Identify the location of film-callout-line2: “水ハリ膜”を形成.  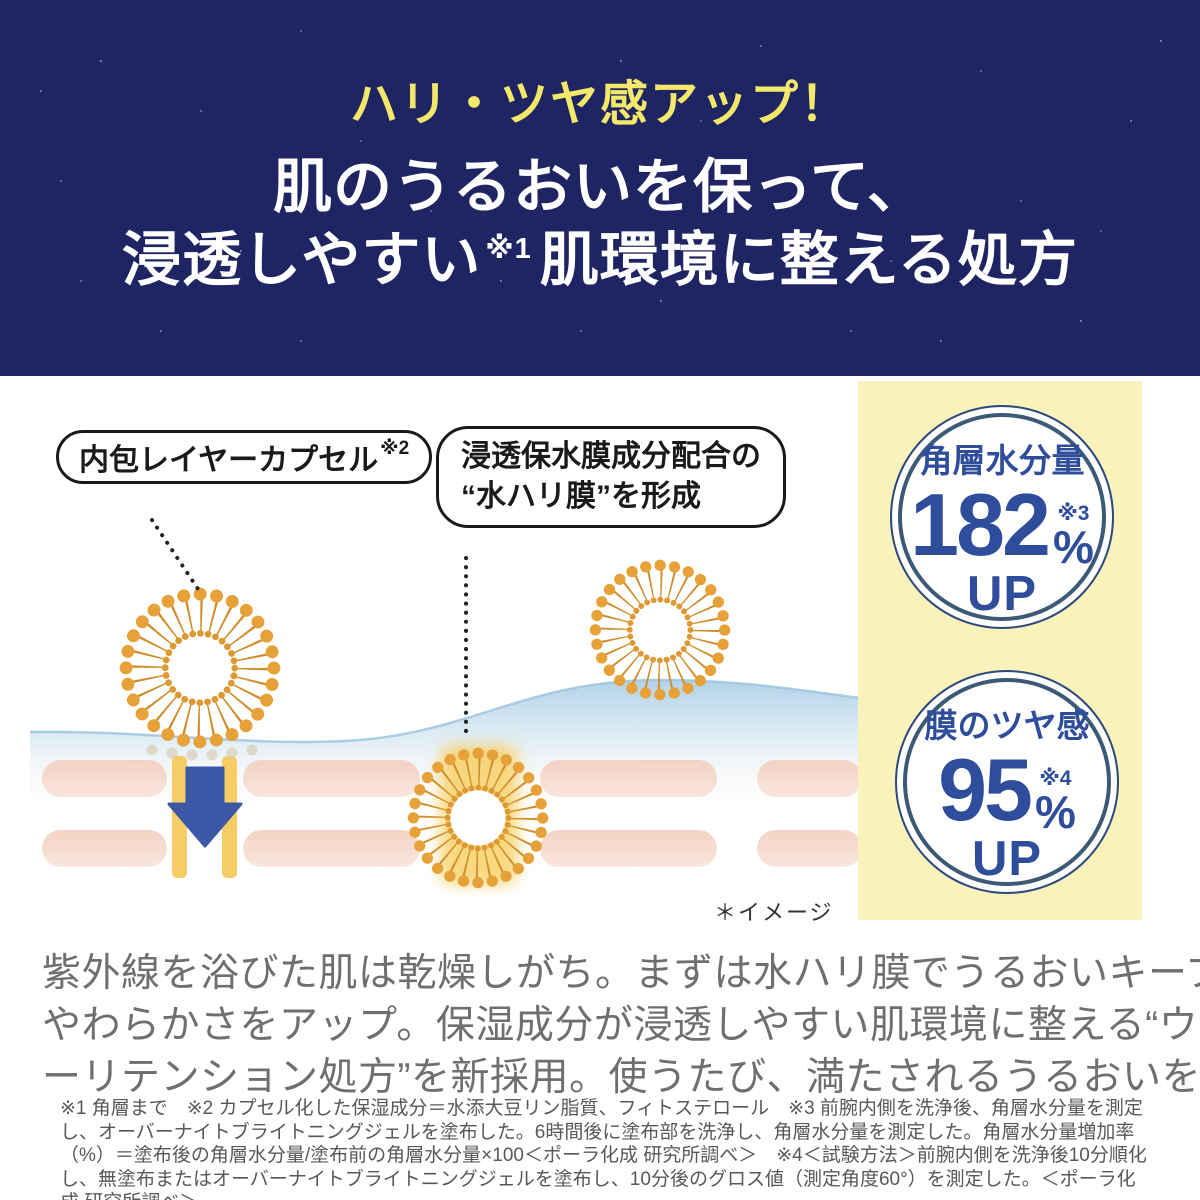
(581, 496).